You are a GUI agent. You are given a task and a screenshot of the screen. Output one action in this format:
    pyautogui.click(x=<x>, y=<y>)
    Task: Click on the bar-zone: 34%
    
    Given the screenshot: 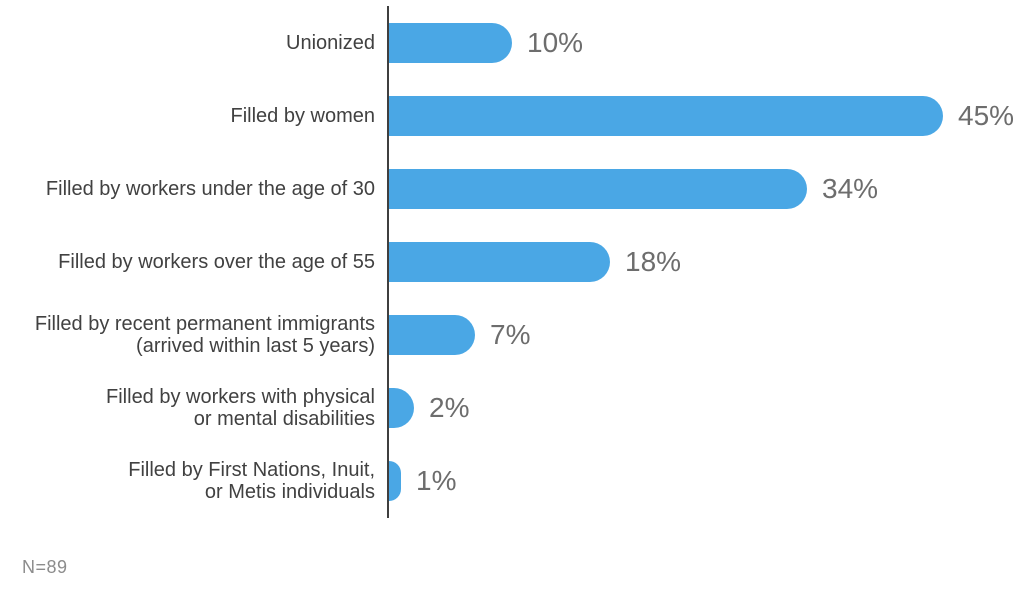 What is the action you would take?
    pyautogui.click(x=634, y=188)
    